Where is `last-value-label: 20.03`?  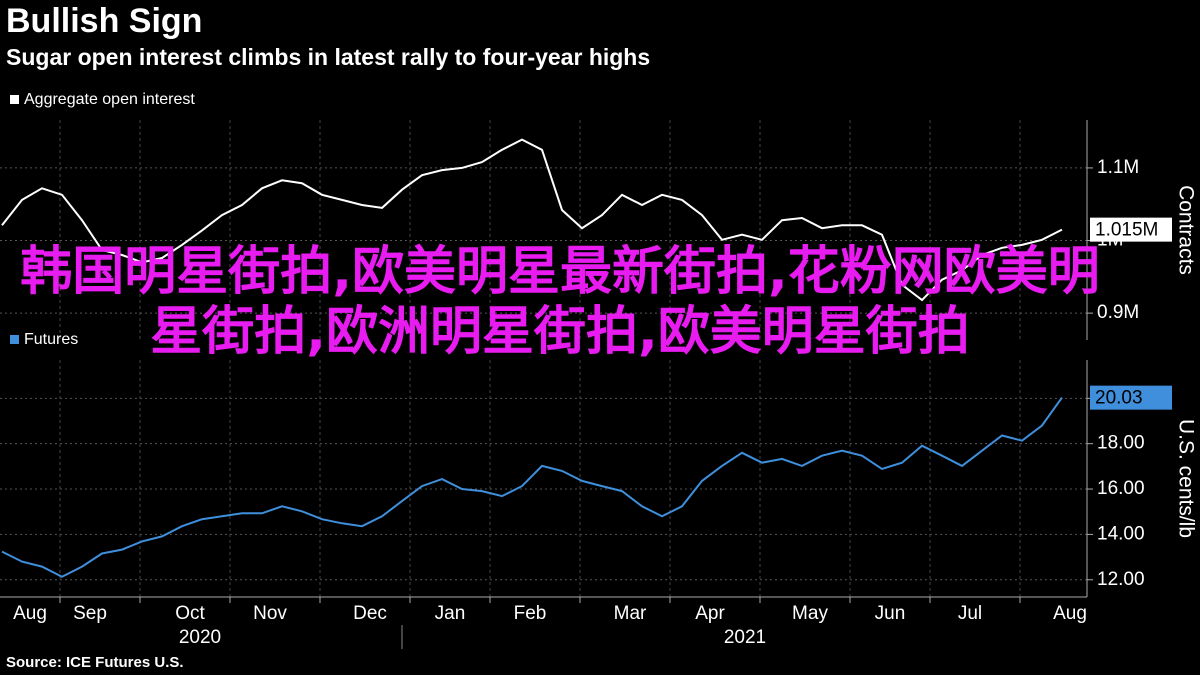 last-value-label: 20.03 is located at coordinates (1131, 397).